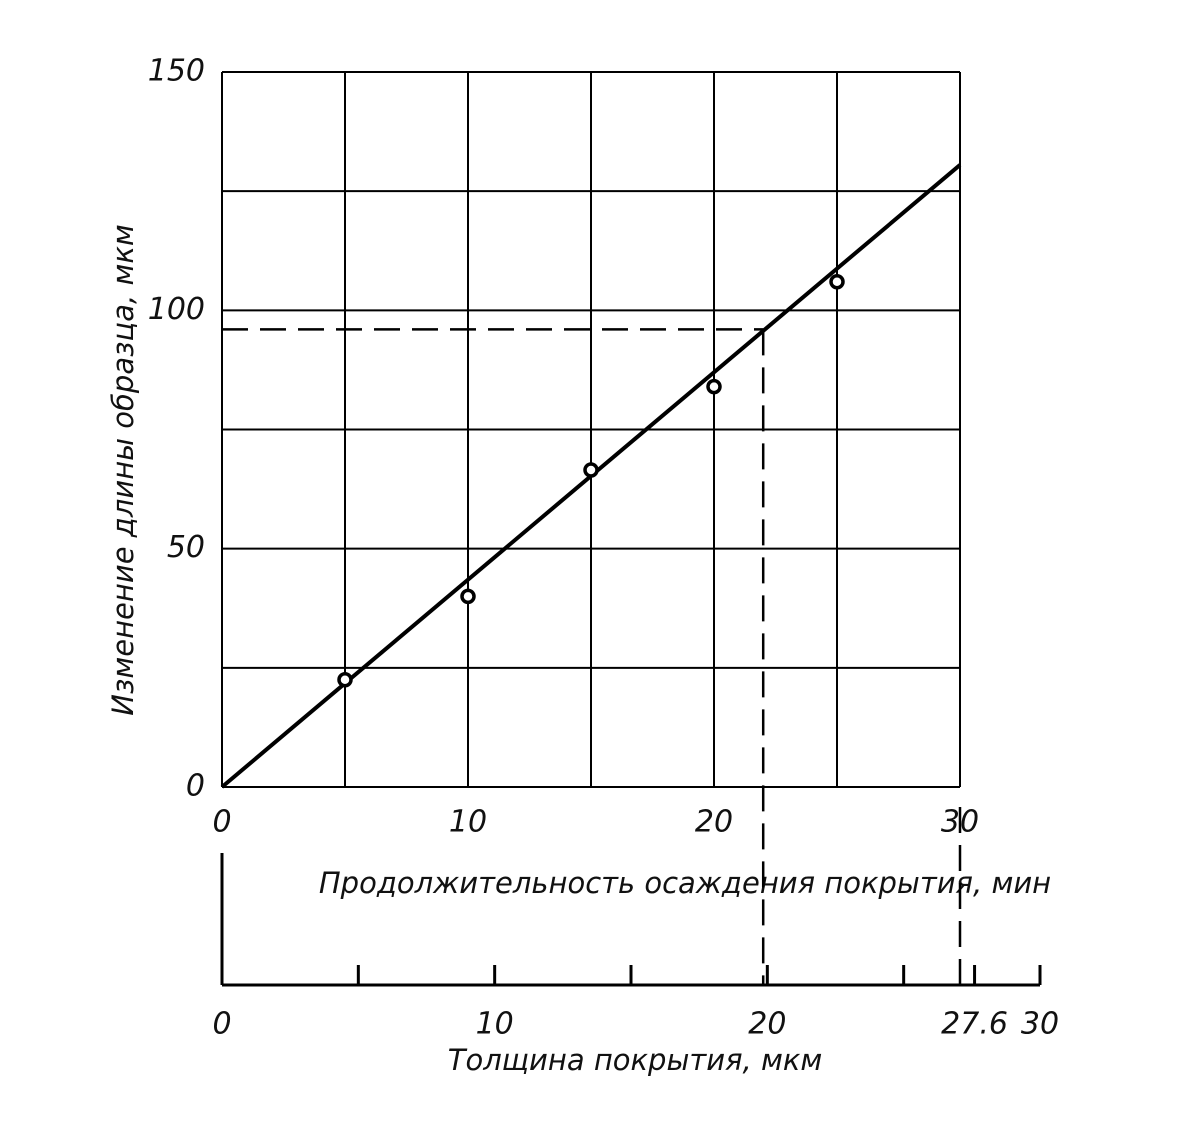  Describe the element at coordinates (195, 786) in the screenshot. I see `y-tick-label: 0` at that location.